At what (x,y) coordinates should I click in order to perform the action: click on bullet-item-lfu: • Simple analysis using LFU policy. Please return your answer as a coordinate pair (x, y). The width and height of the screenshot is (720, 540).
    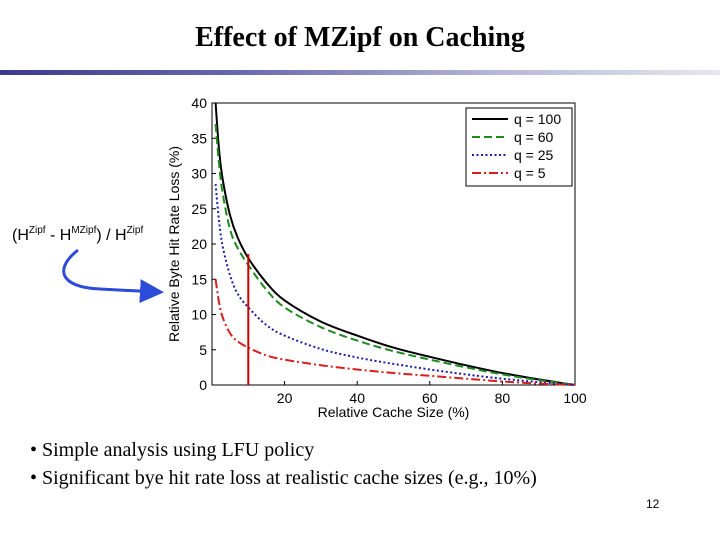
    Looking at the image, I should click on (172, 450).